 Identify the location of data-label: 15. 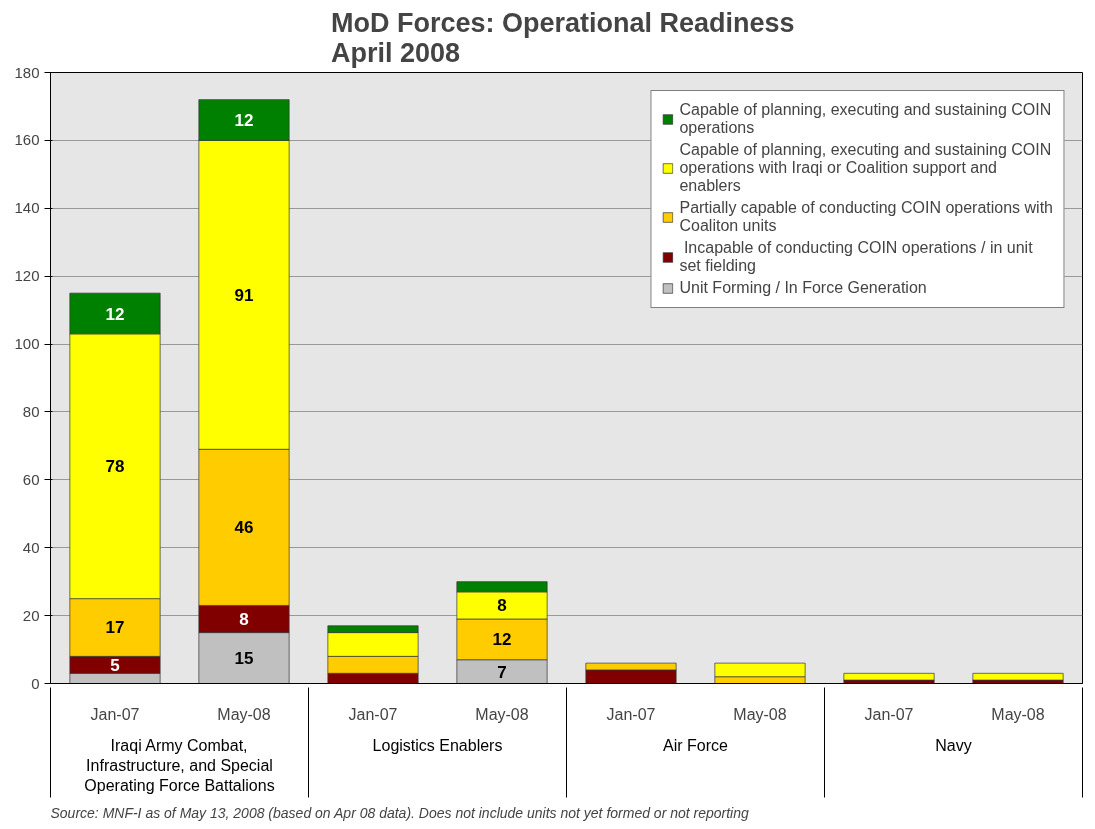
(244, 659).